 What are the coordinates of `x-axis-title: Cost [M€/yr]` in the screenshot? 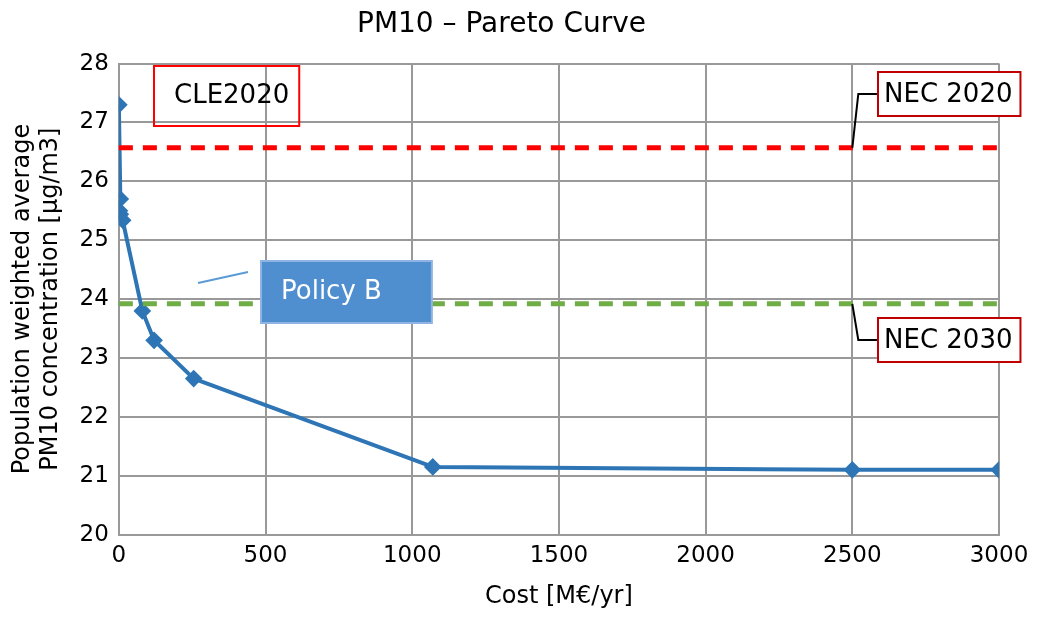 It's located at (559, 594).